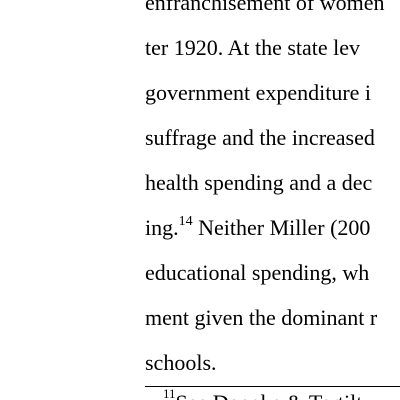  I want to click on body-text-line: ter 1920. At the state lev, so click(253, 47).